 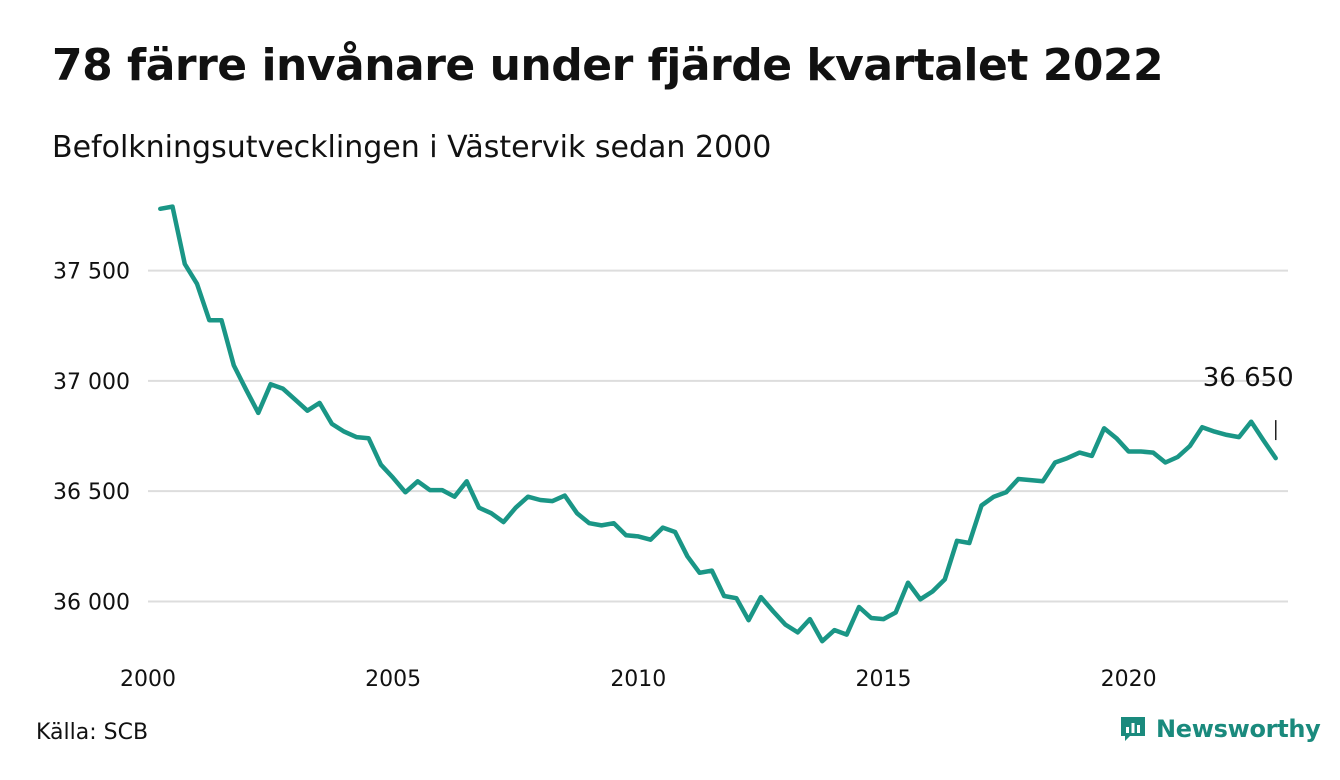 I want to click on x-tick-label: 2010, so click(x=638, y=679).